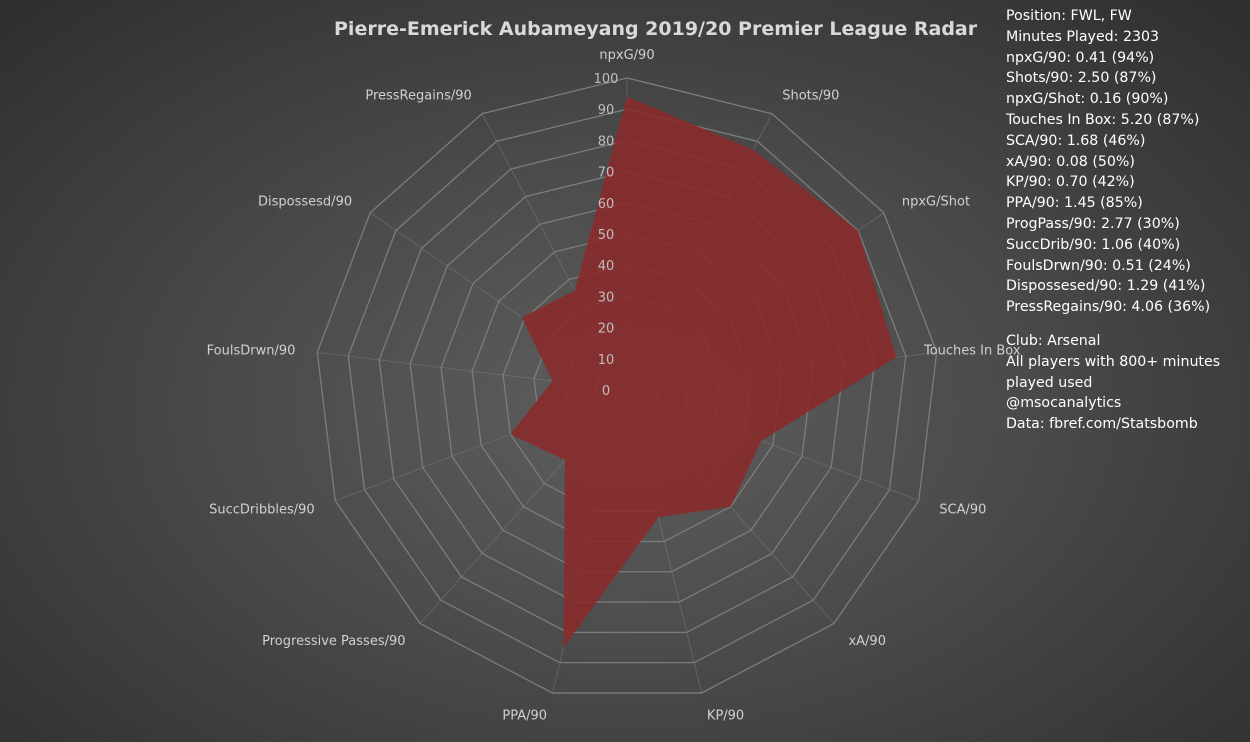 The width and height of the screenshot is (1250, 742). I want to click on stat-line: PressRegains/90: 4.06 (36%), so click(1108, 307).